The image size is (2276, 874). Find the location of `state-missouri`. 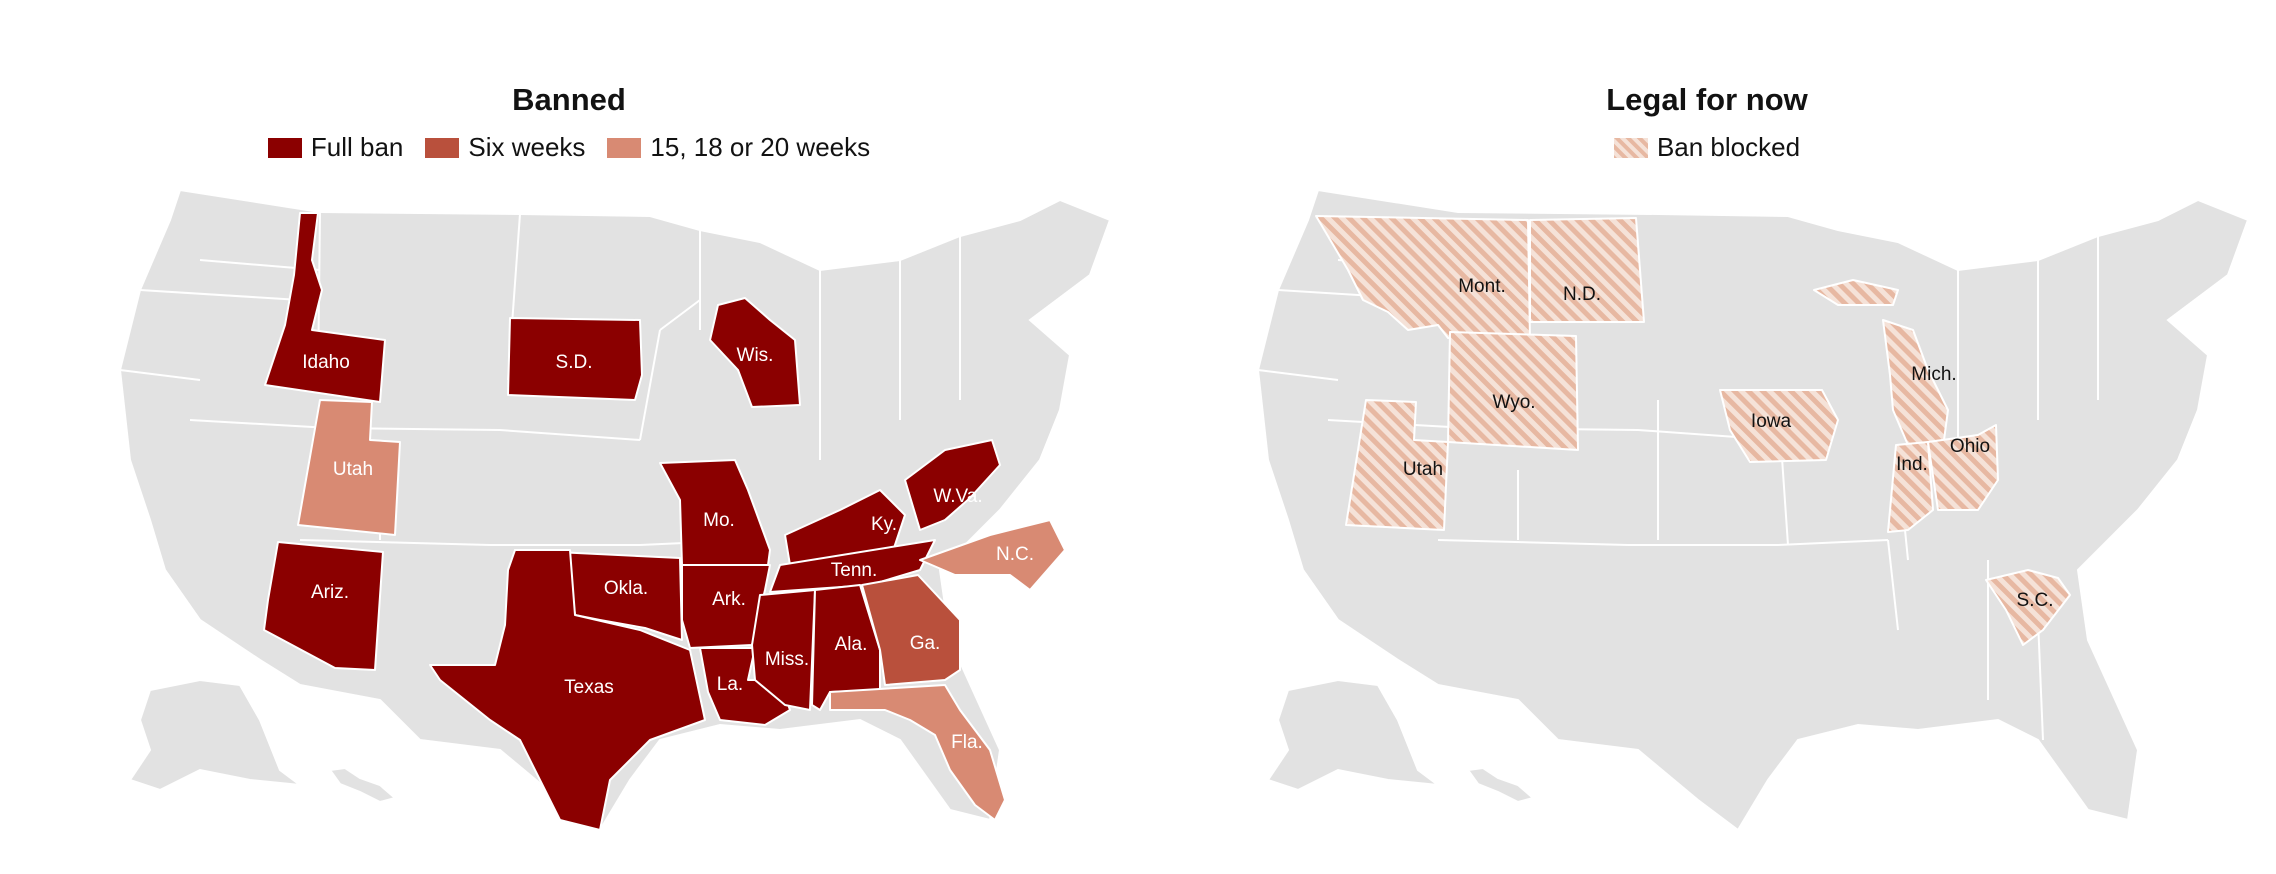

state-missouri is located at coordinates (715, 512).